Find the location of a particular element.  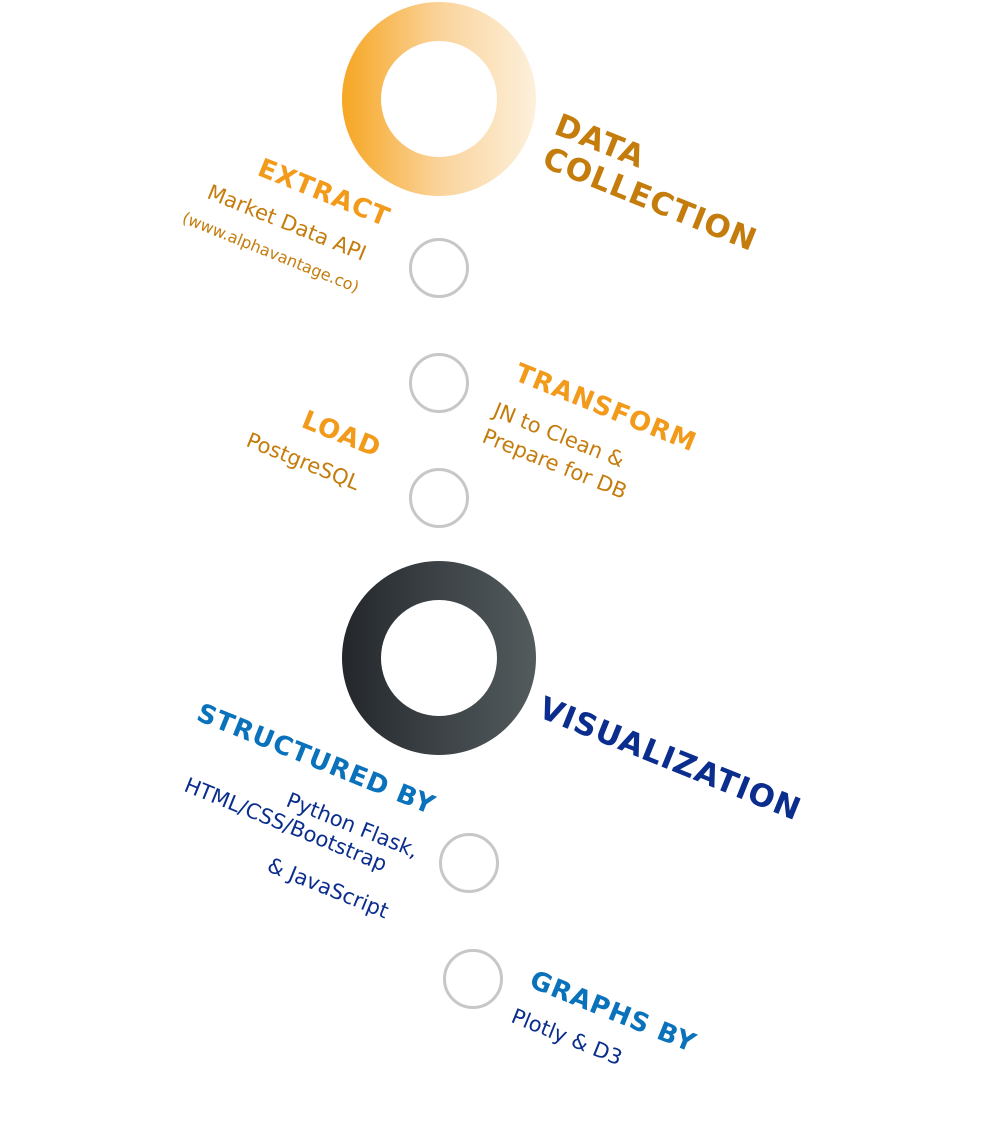

extract-step-ring is located at coordinates (439, 268).